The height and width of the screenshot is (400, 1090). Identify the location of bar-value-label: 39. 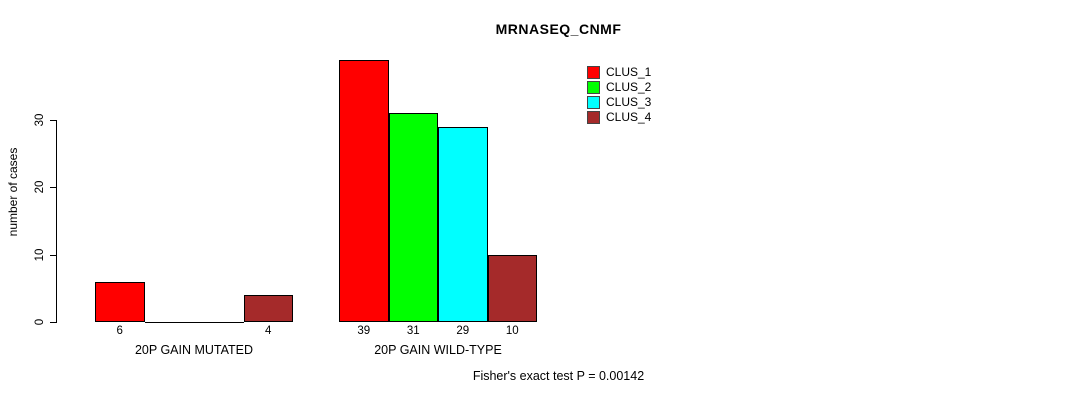
(364, 331).